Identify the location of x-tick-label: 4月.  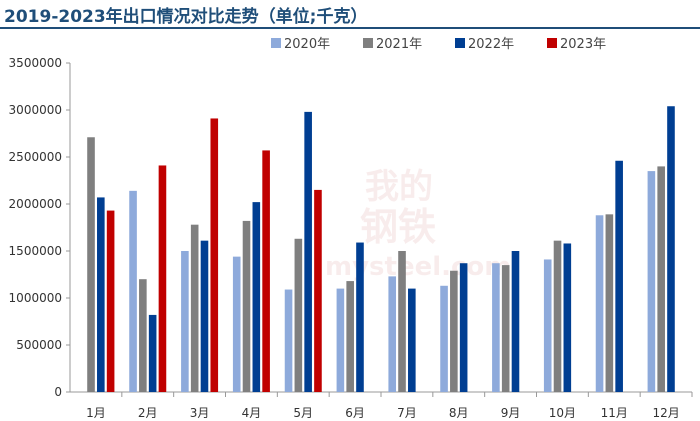
(252, 413).